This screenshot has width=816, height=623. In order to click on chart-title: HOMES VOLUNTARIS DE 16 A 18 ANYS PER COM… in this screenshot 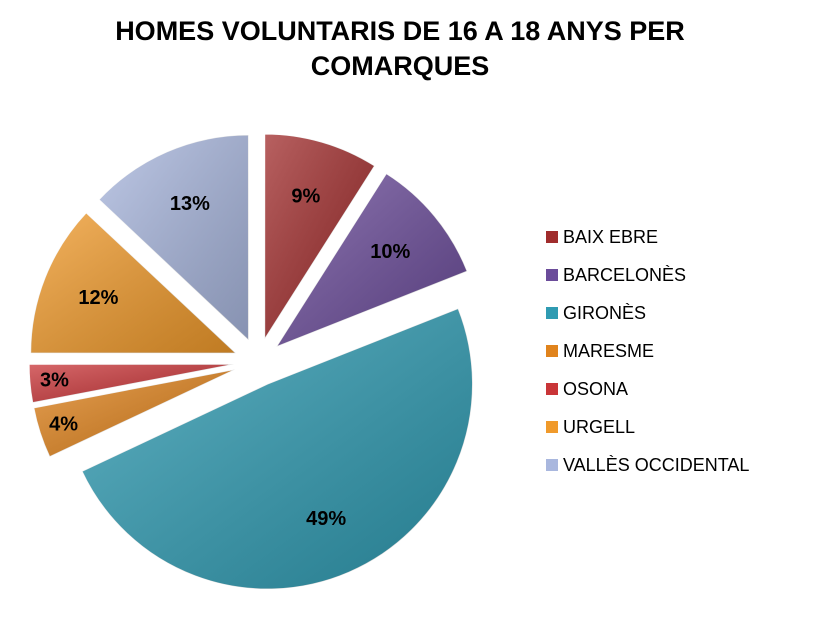, I will do `click(400, 48)`.